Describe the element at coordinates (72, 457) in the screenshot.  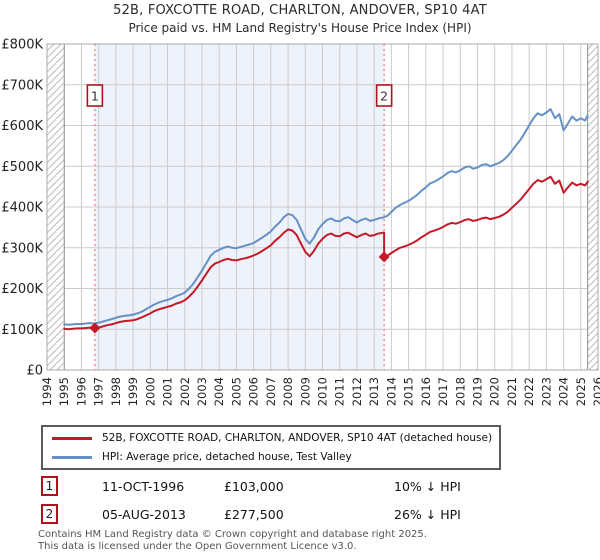
I see `hpi-line-swatch` at that location.